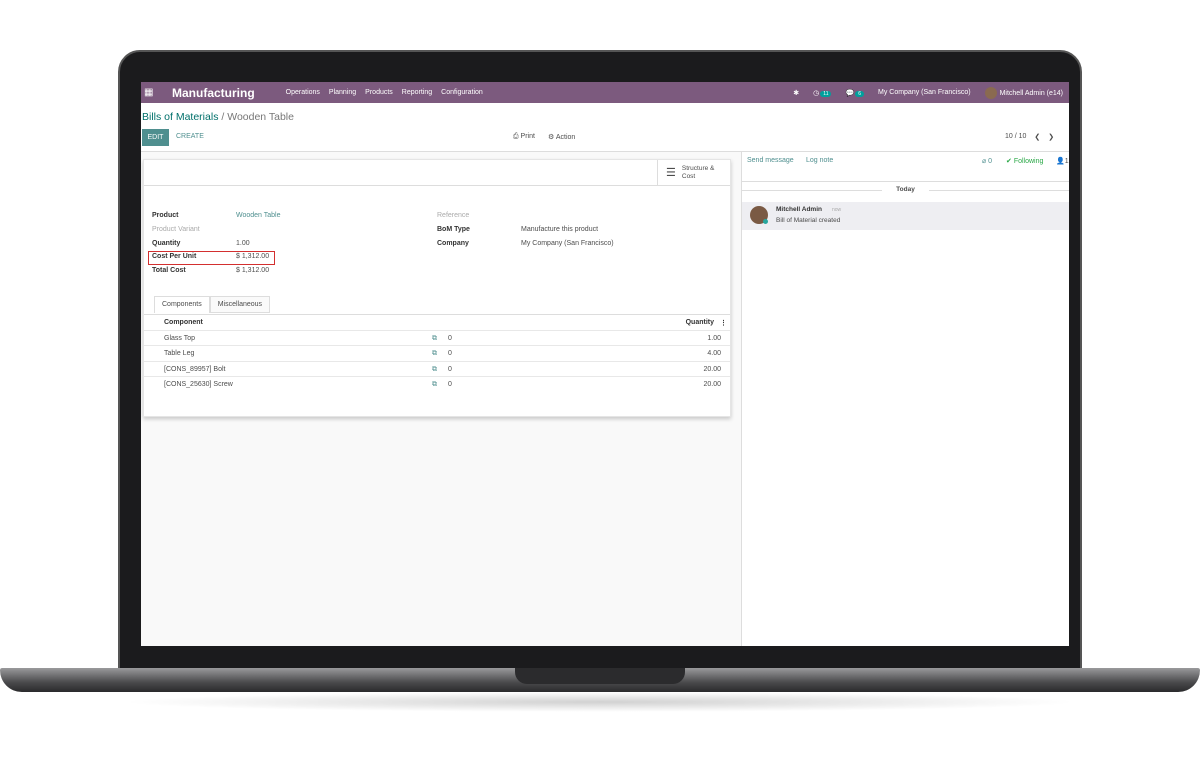 The height and width of the screenshot is (766, 1200). Describe the element at coordinates (253, 256) in the screenshot. I see `cost-per-unit-value: $ 1,312.00` at that location.